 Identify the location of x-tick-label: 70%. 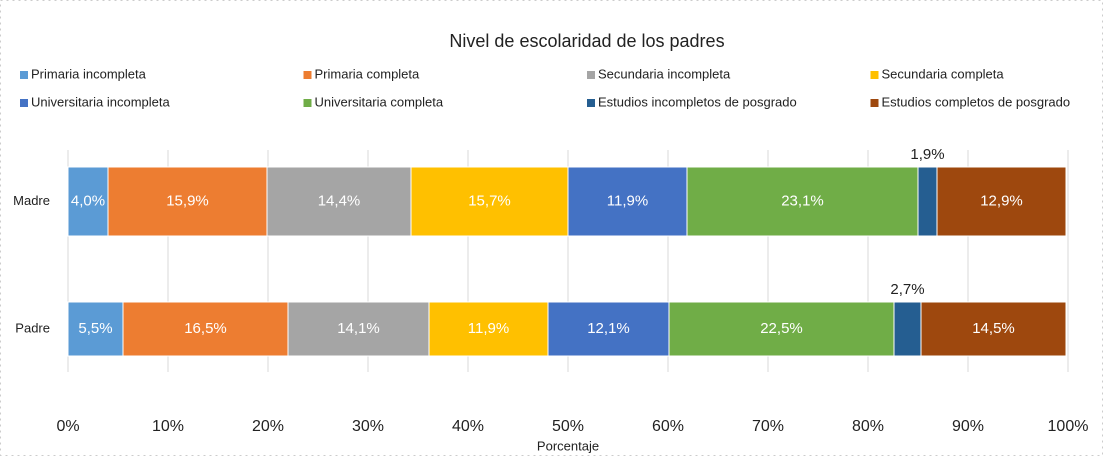
(768, 426).